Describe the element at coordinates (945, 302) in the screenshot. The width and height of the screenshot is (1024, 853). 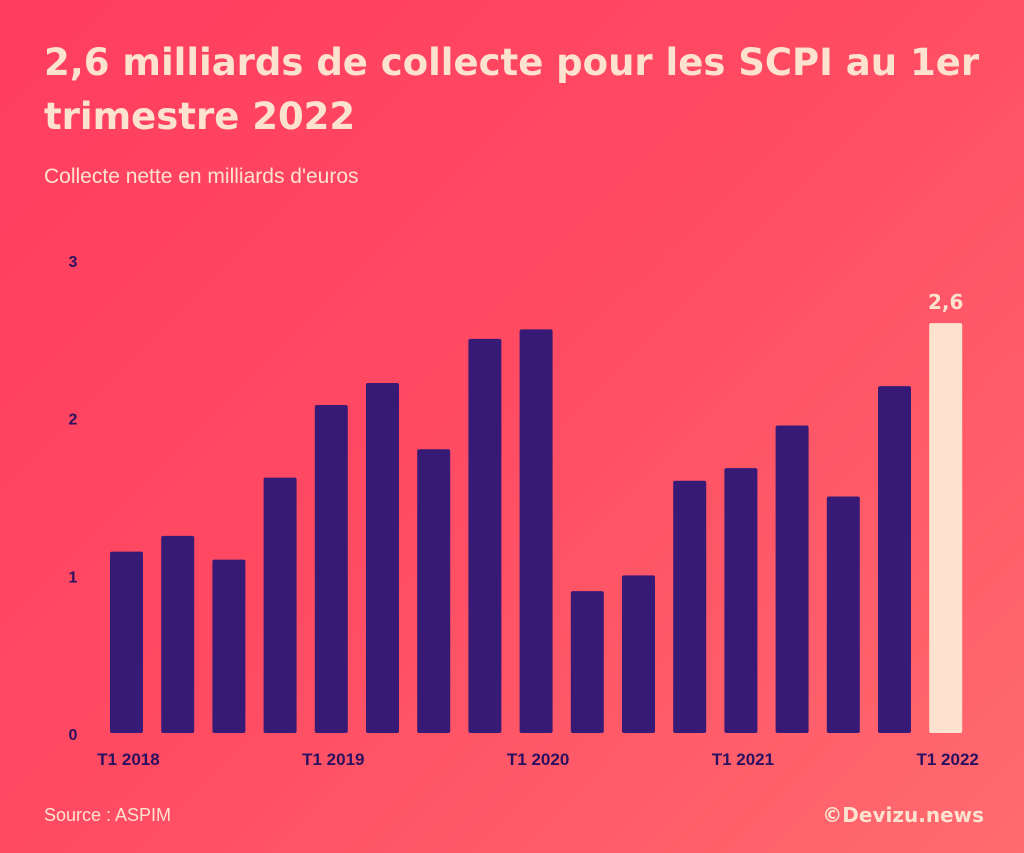
I see `bar-value-label: 2,6` at that location.